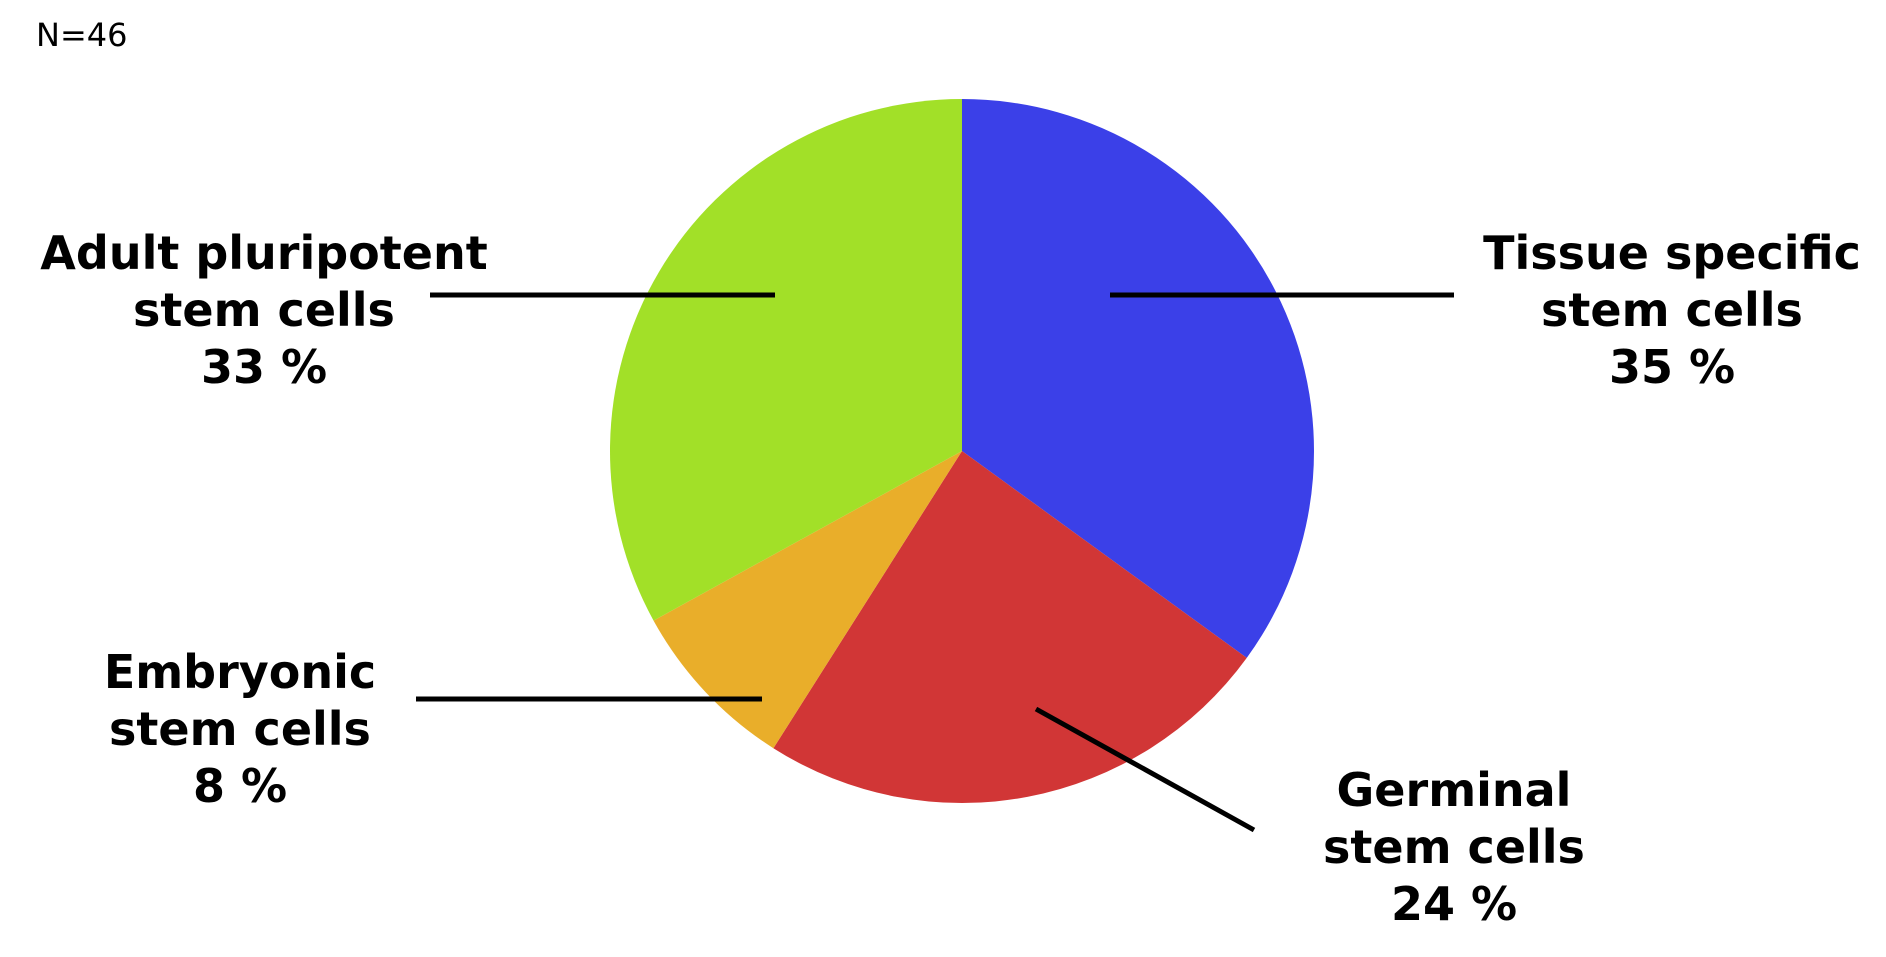 The height and width of the screenshot is (957, 1886). What do you see at coordinates (1672, 310) in the screenshot?
I see `label-line2-tissue-specific: stem cells` at bounding box center [1672, 310].